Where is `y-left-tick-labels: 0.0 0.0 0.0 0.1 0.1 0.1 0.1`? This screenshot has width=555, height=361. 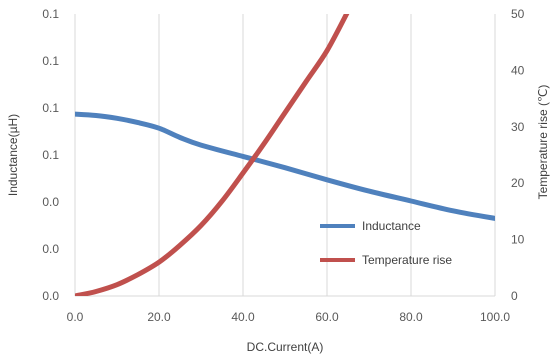
y-left-tick-labels: 0.0 0.0 0.0 0.1 0.1 0.1 0.1 is located at coordinates (50, 155).